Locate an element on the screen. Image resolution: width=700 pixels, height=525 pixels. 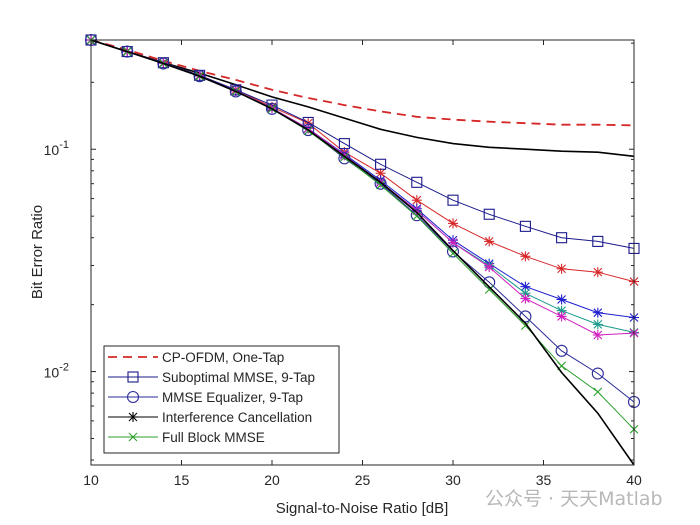
legend-entry: MMSE Equalizer, 9-Tap is located at coordinates (205, 397).